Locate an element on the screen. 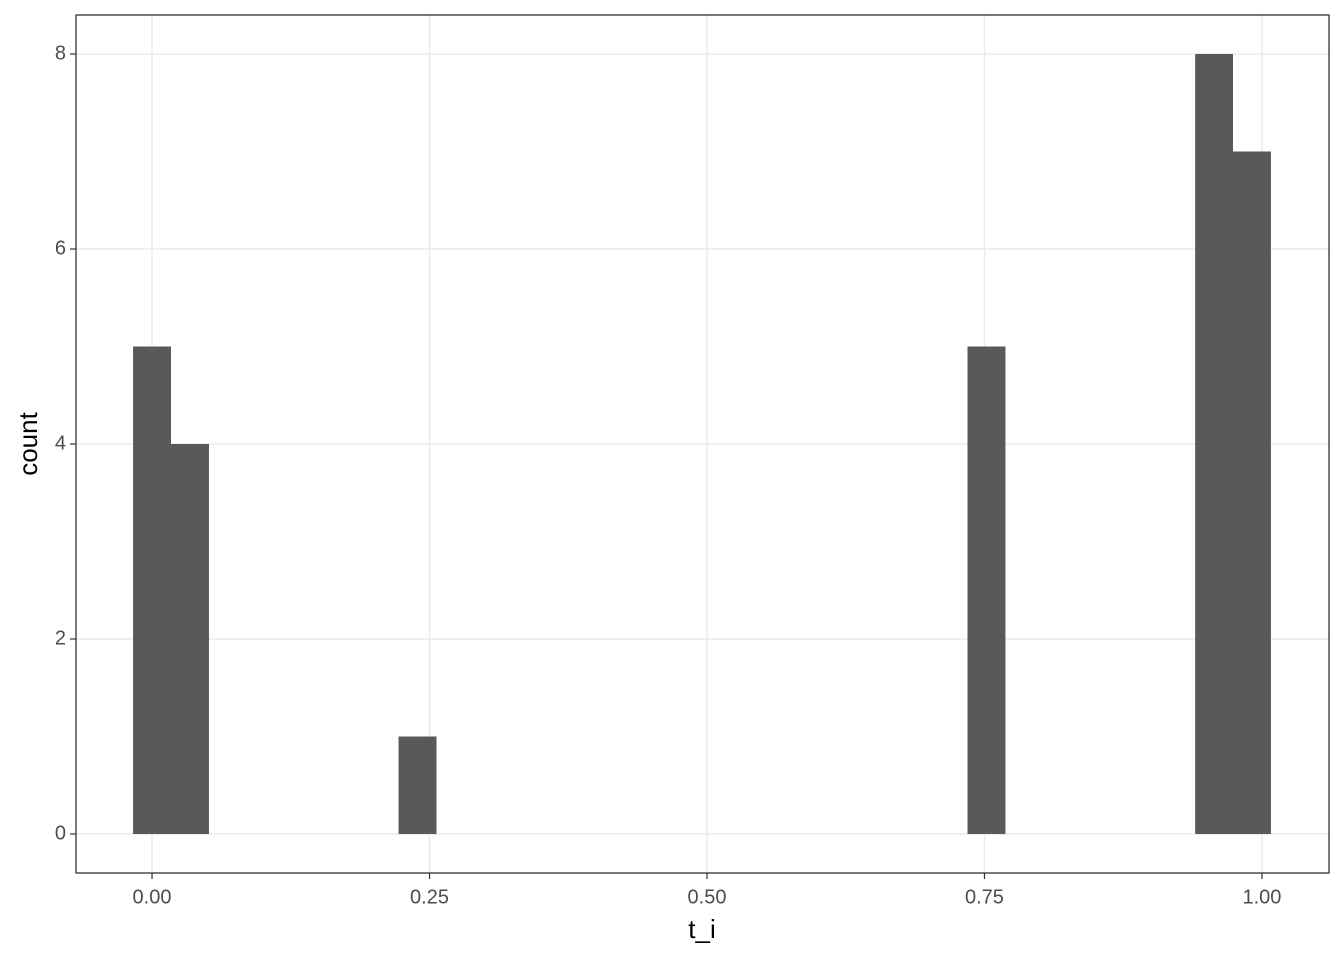 This screenshot has width=1344, height=960. x-tick-label: 0.75 is located at coordinates (984, 897).